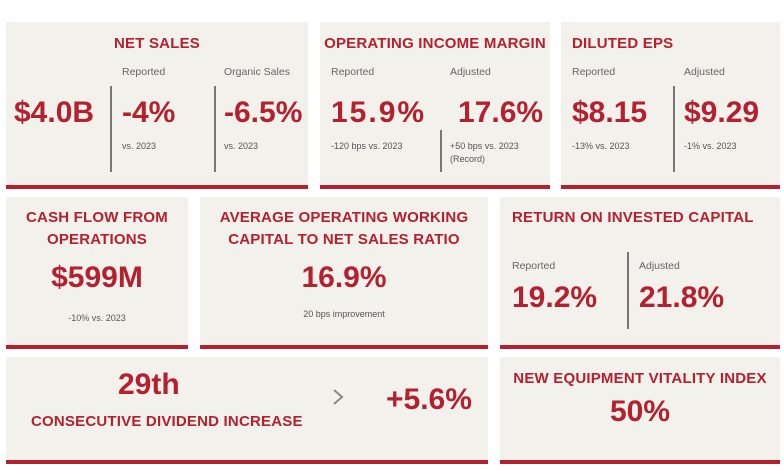  Describe the element at coordinates (149, 112) in the screenshot. I see `net-sales-reported-value: -4%` at that location.